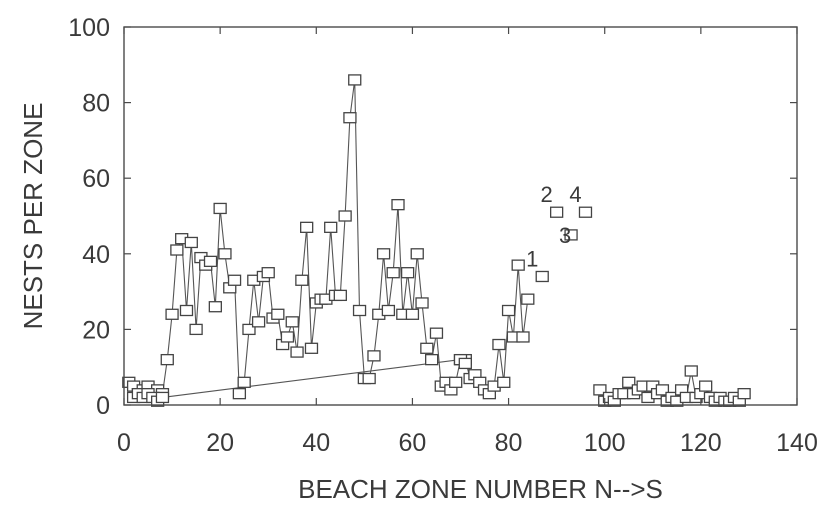 The height and width of the screenshot is (506, 823). I want to click on point-label: 3, so click(565, 235).